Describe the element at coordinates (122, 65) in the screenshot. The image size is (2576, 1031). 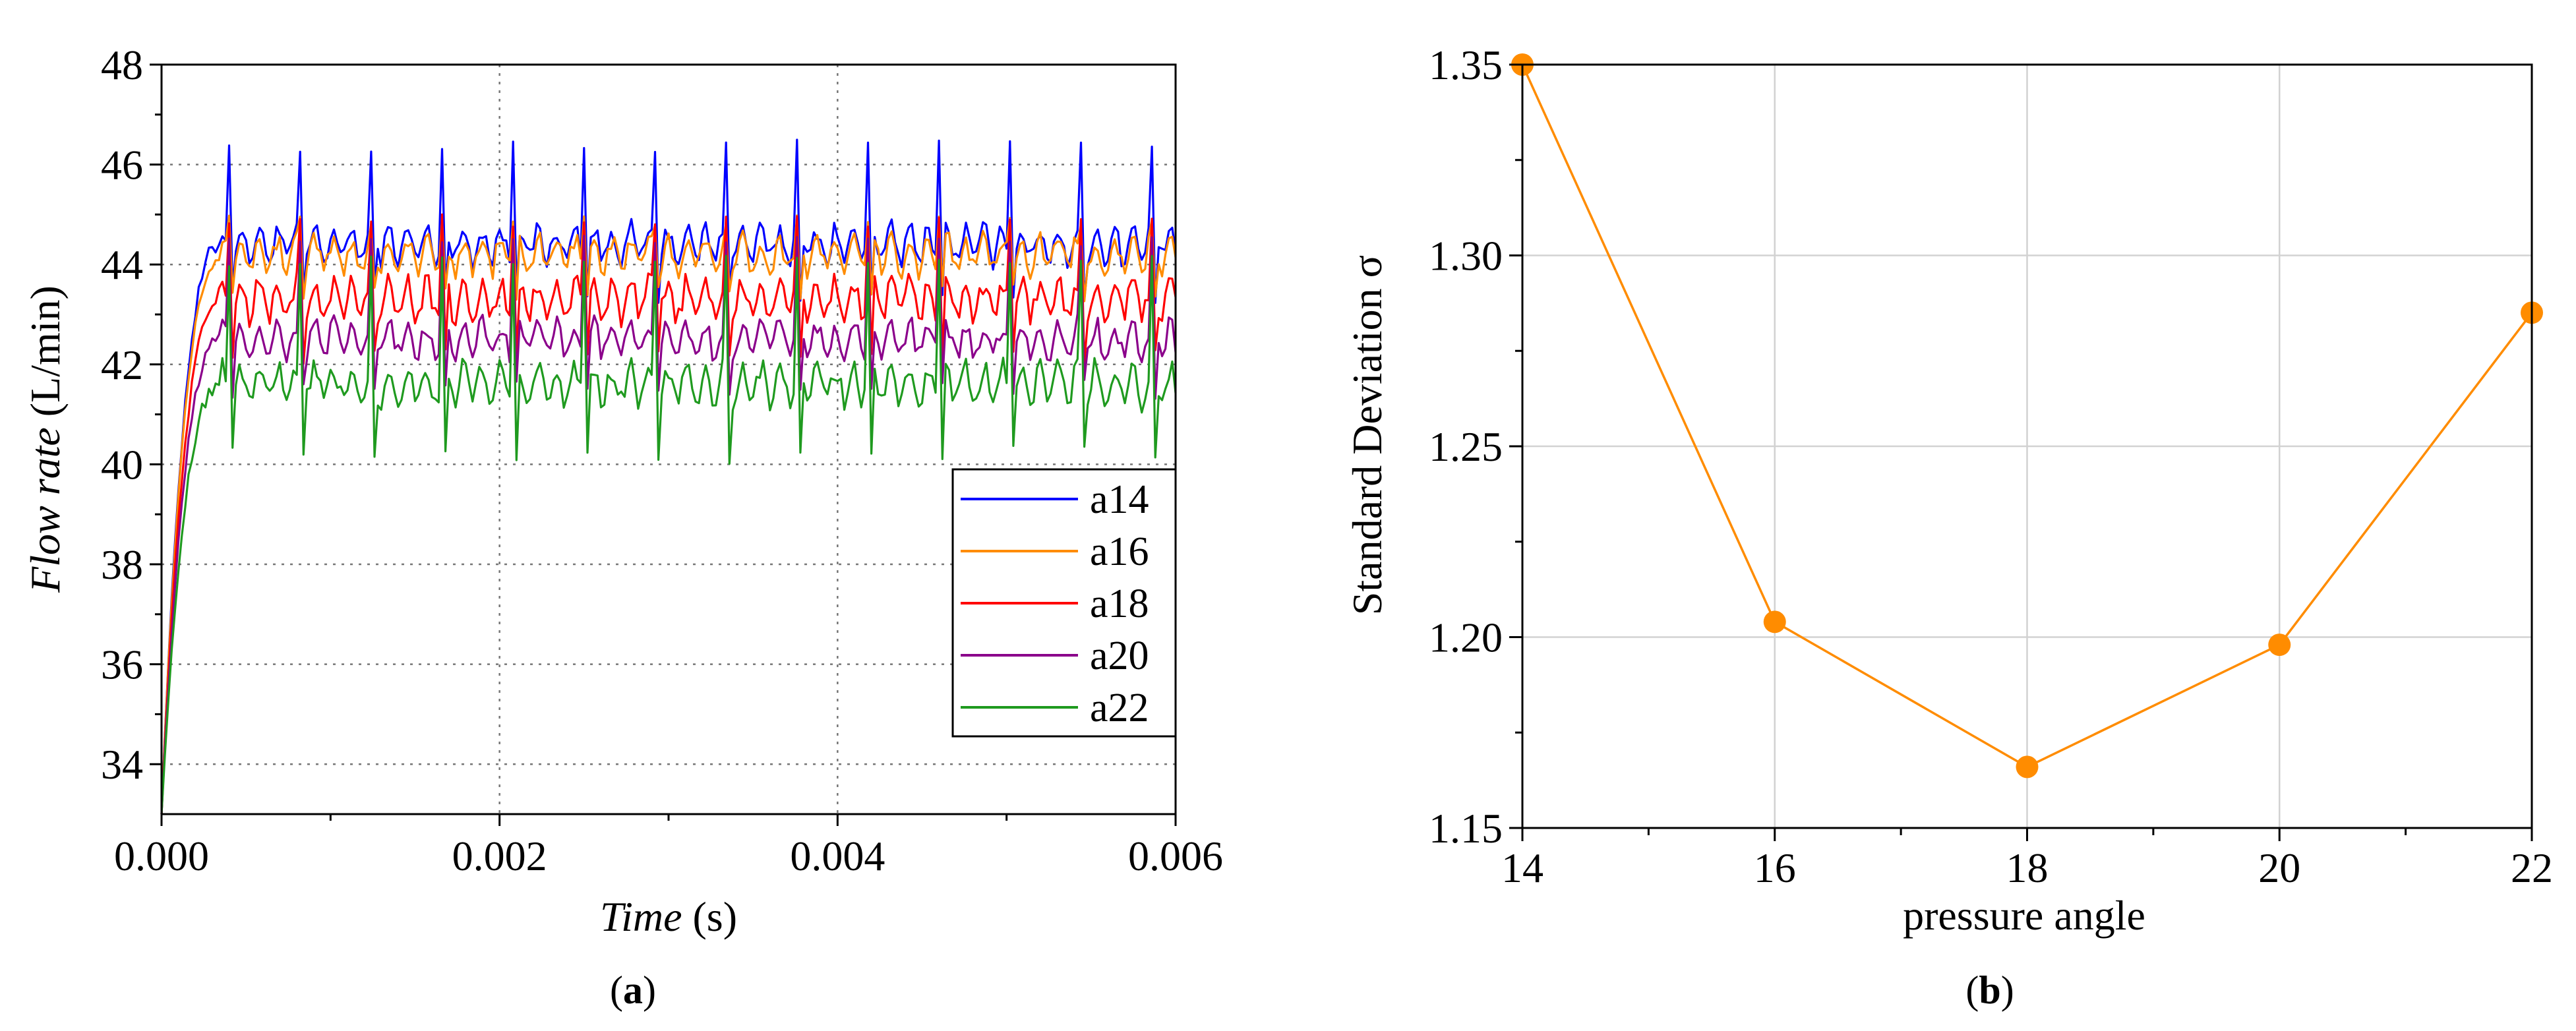
I see `y-tick-label: 48` at that location.